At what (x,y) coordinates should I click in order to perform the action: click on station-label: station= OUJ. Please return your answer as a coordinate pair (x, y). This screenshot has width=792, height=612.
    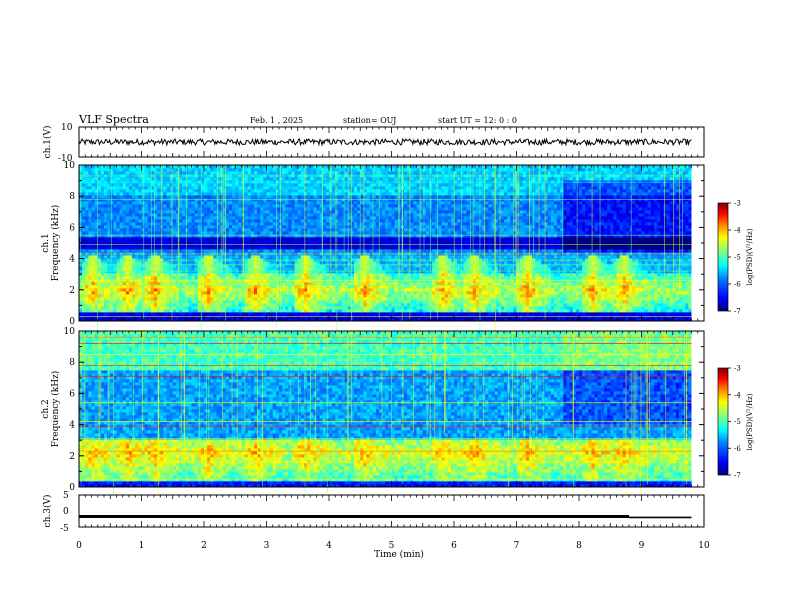
    Looking at the image, I should click on (369, 120).